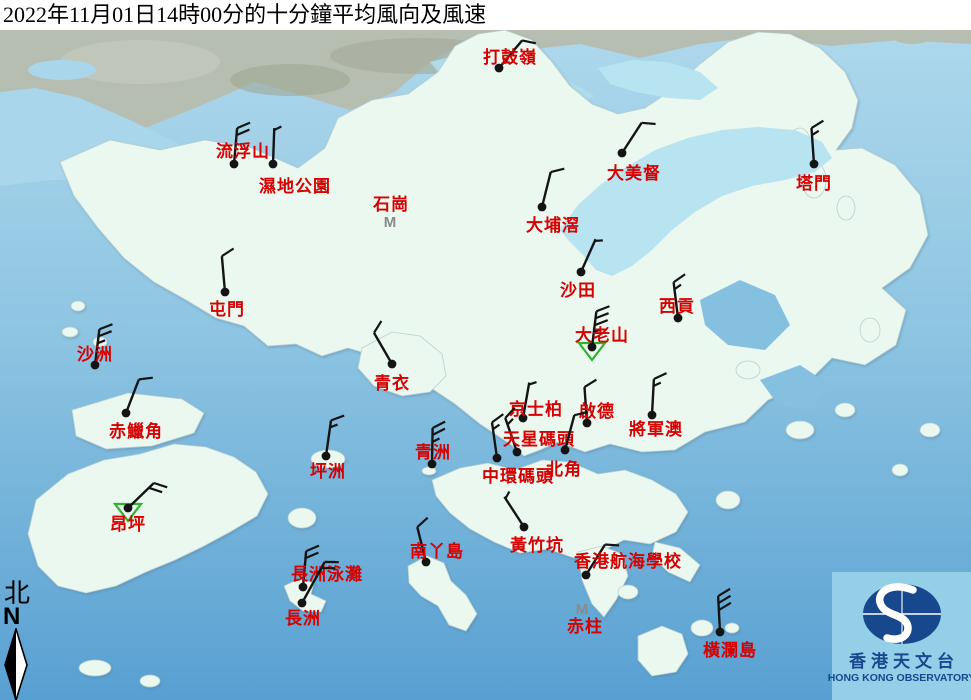 The image size is (971, 700). What do you see at coordinates (328, 471) in the screenshot?
I see `station-label: 坪洲` at bounding box center [328, 471].